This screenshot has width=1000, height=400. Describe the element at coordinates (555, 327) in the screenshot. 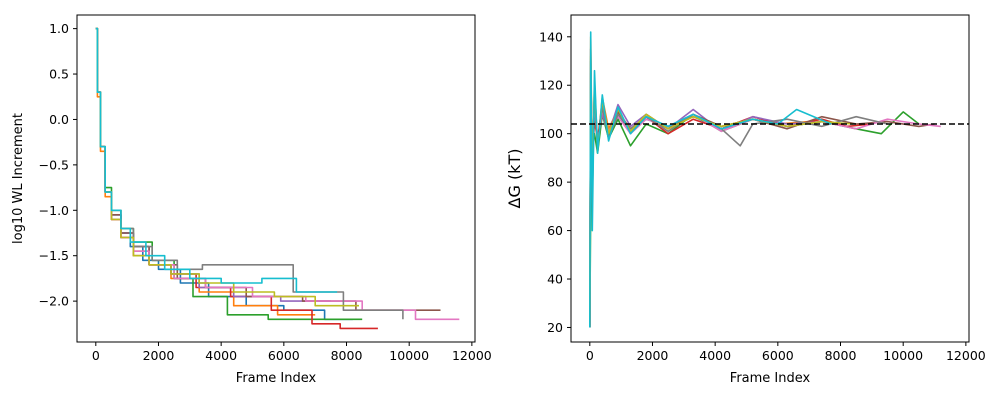

I see `y-tick-label: 20` at that location.